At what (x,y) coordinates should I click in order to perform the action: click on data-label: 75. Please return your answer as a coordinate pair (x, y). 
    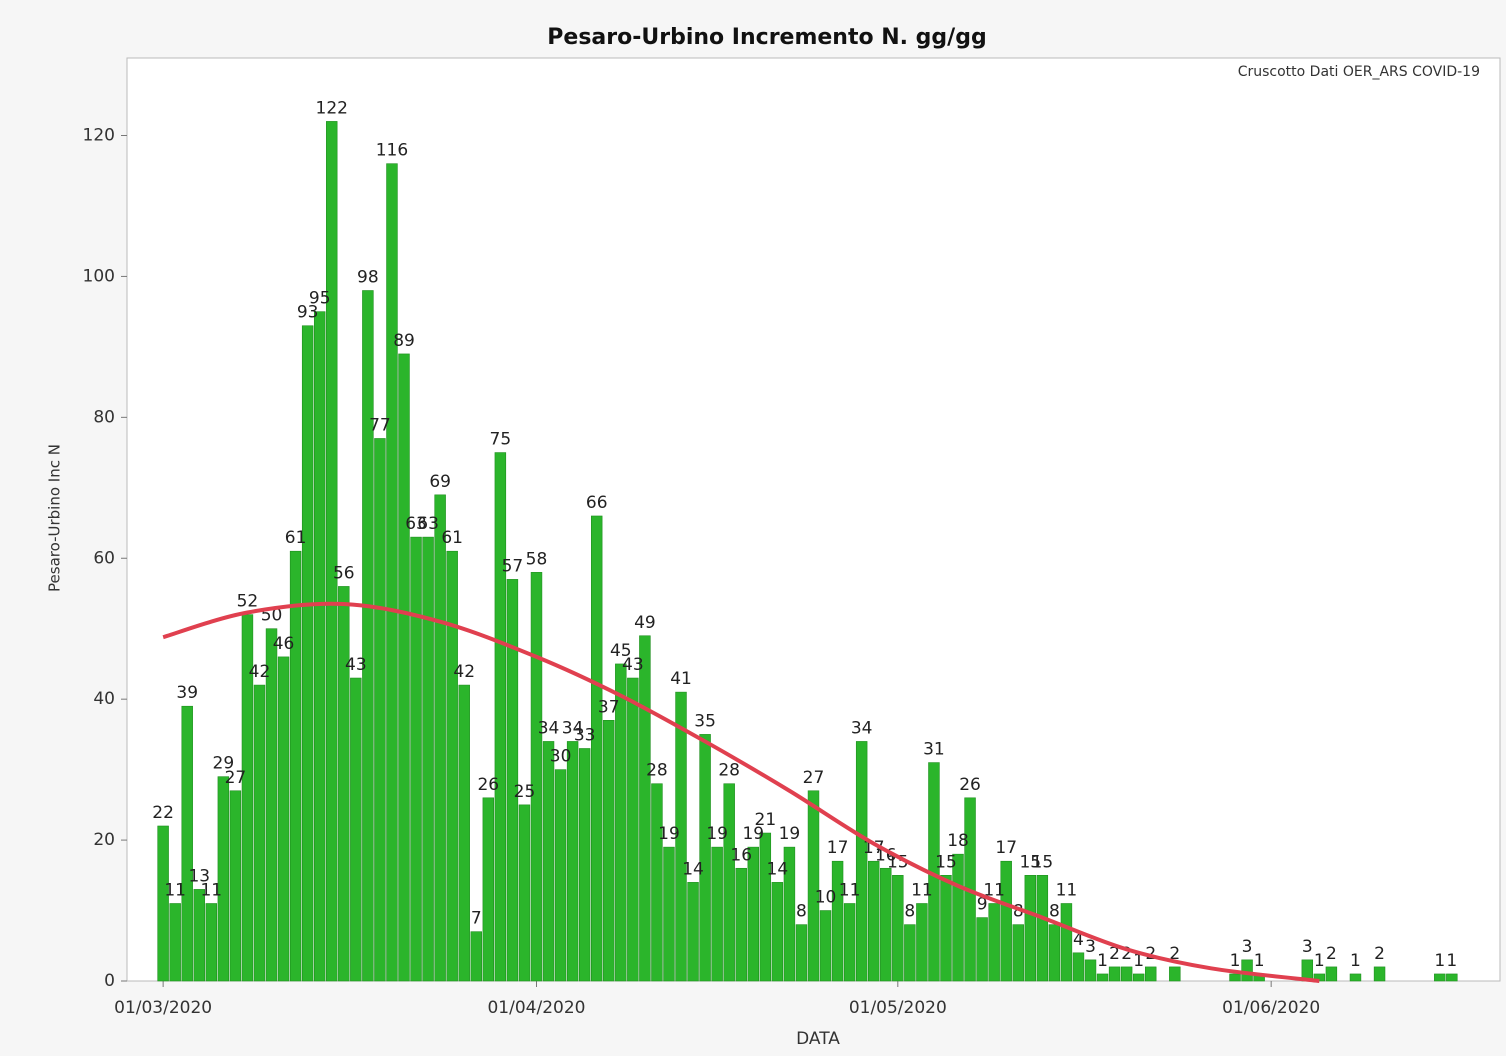
    Looking at the image, I should click on (501, 440).